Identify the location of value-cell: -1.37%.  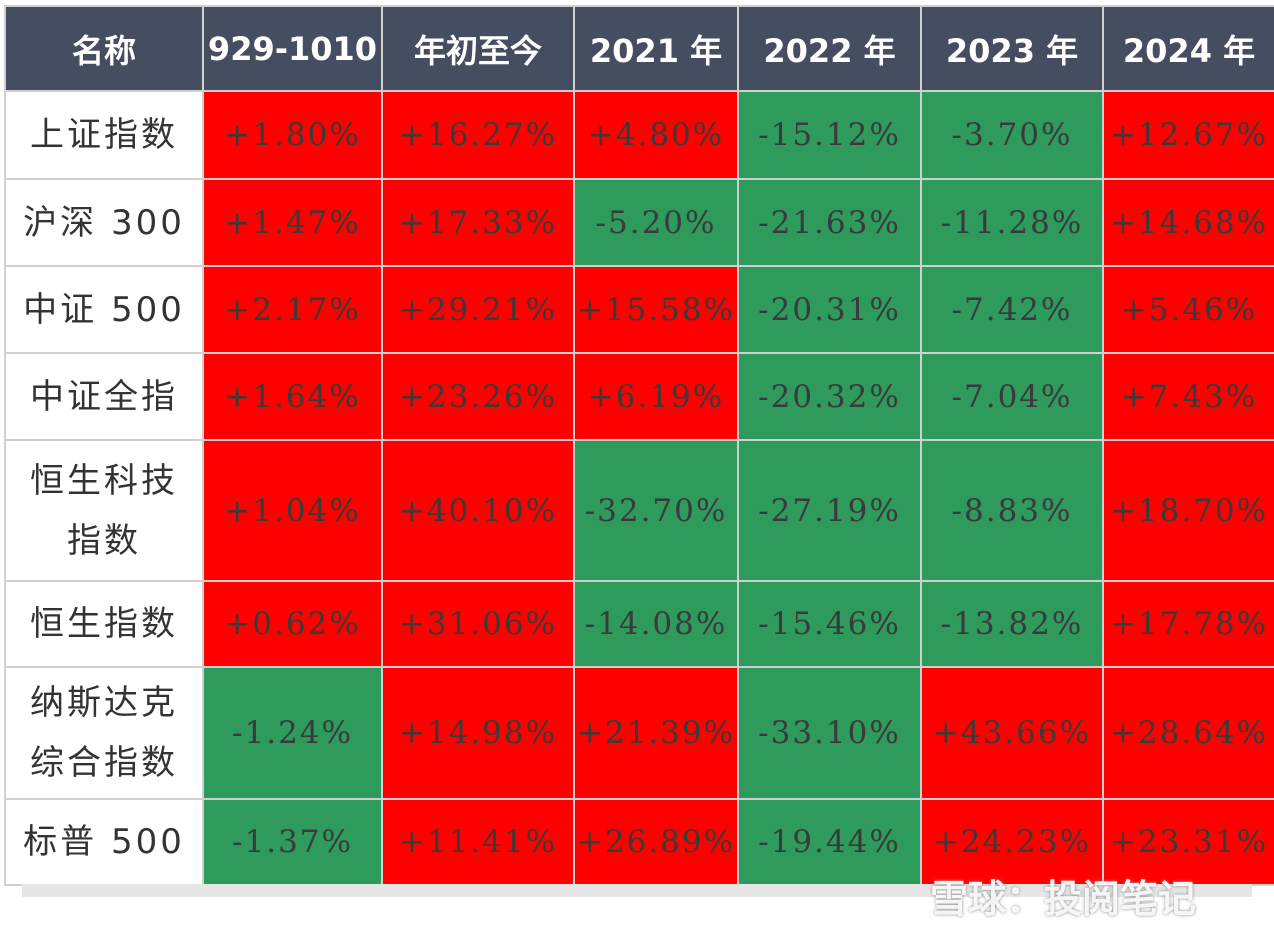
(292, 842).